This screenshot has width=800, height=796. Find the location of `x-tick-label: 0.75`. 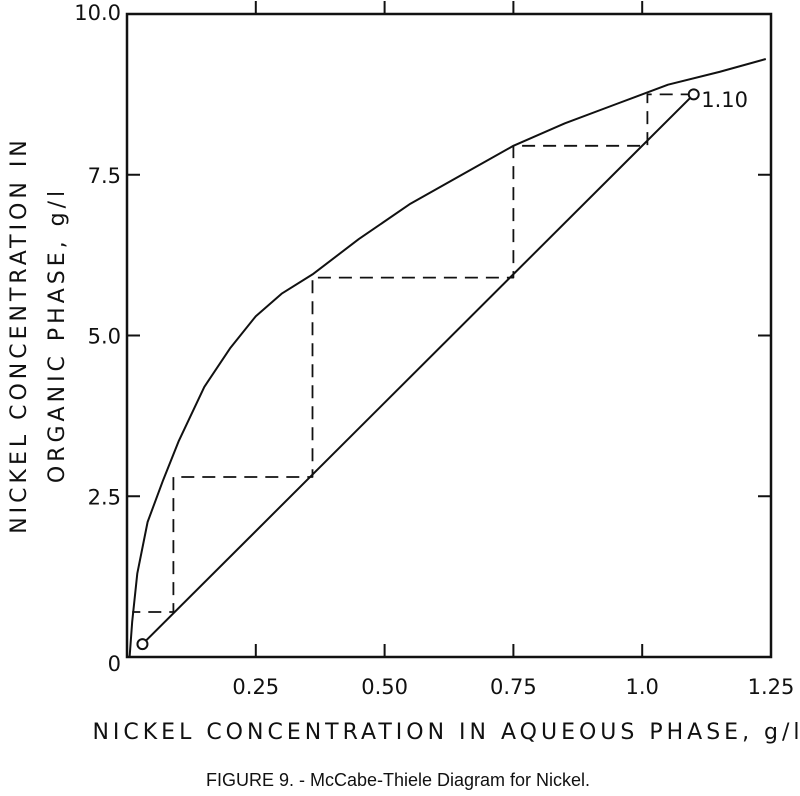

x-tick-label: 0.75 is located at coordinates (513, 687).